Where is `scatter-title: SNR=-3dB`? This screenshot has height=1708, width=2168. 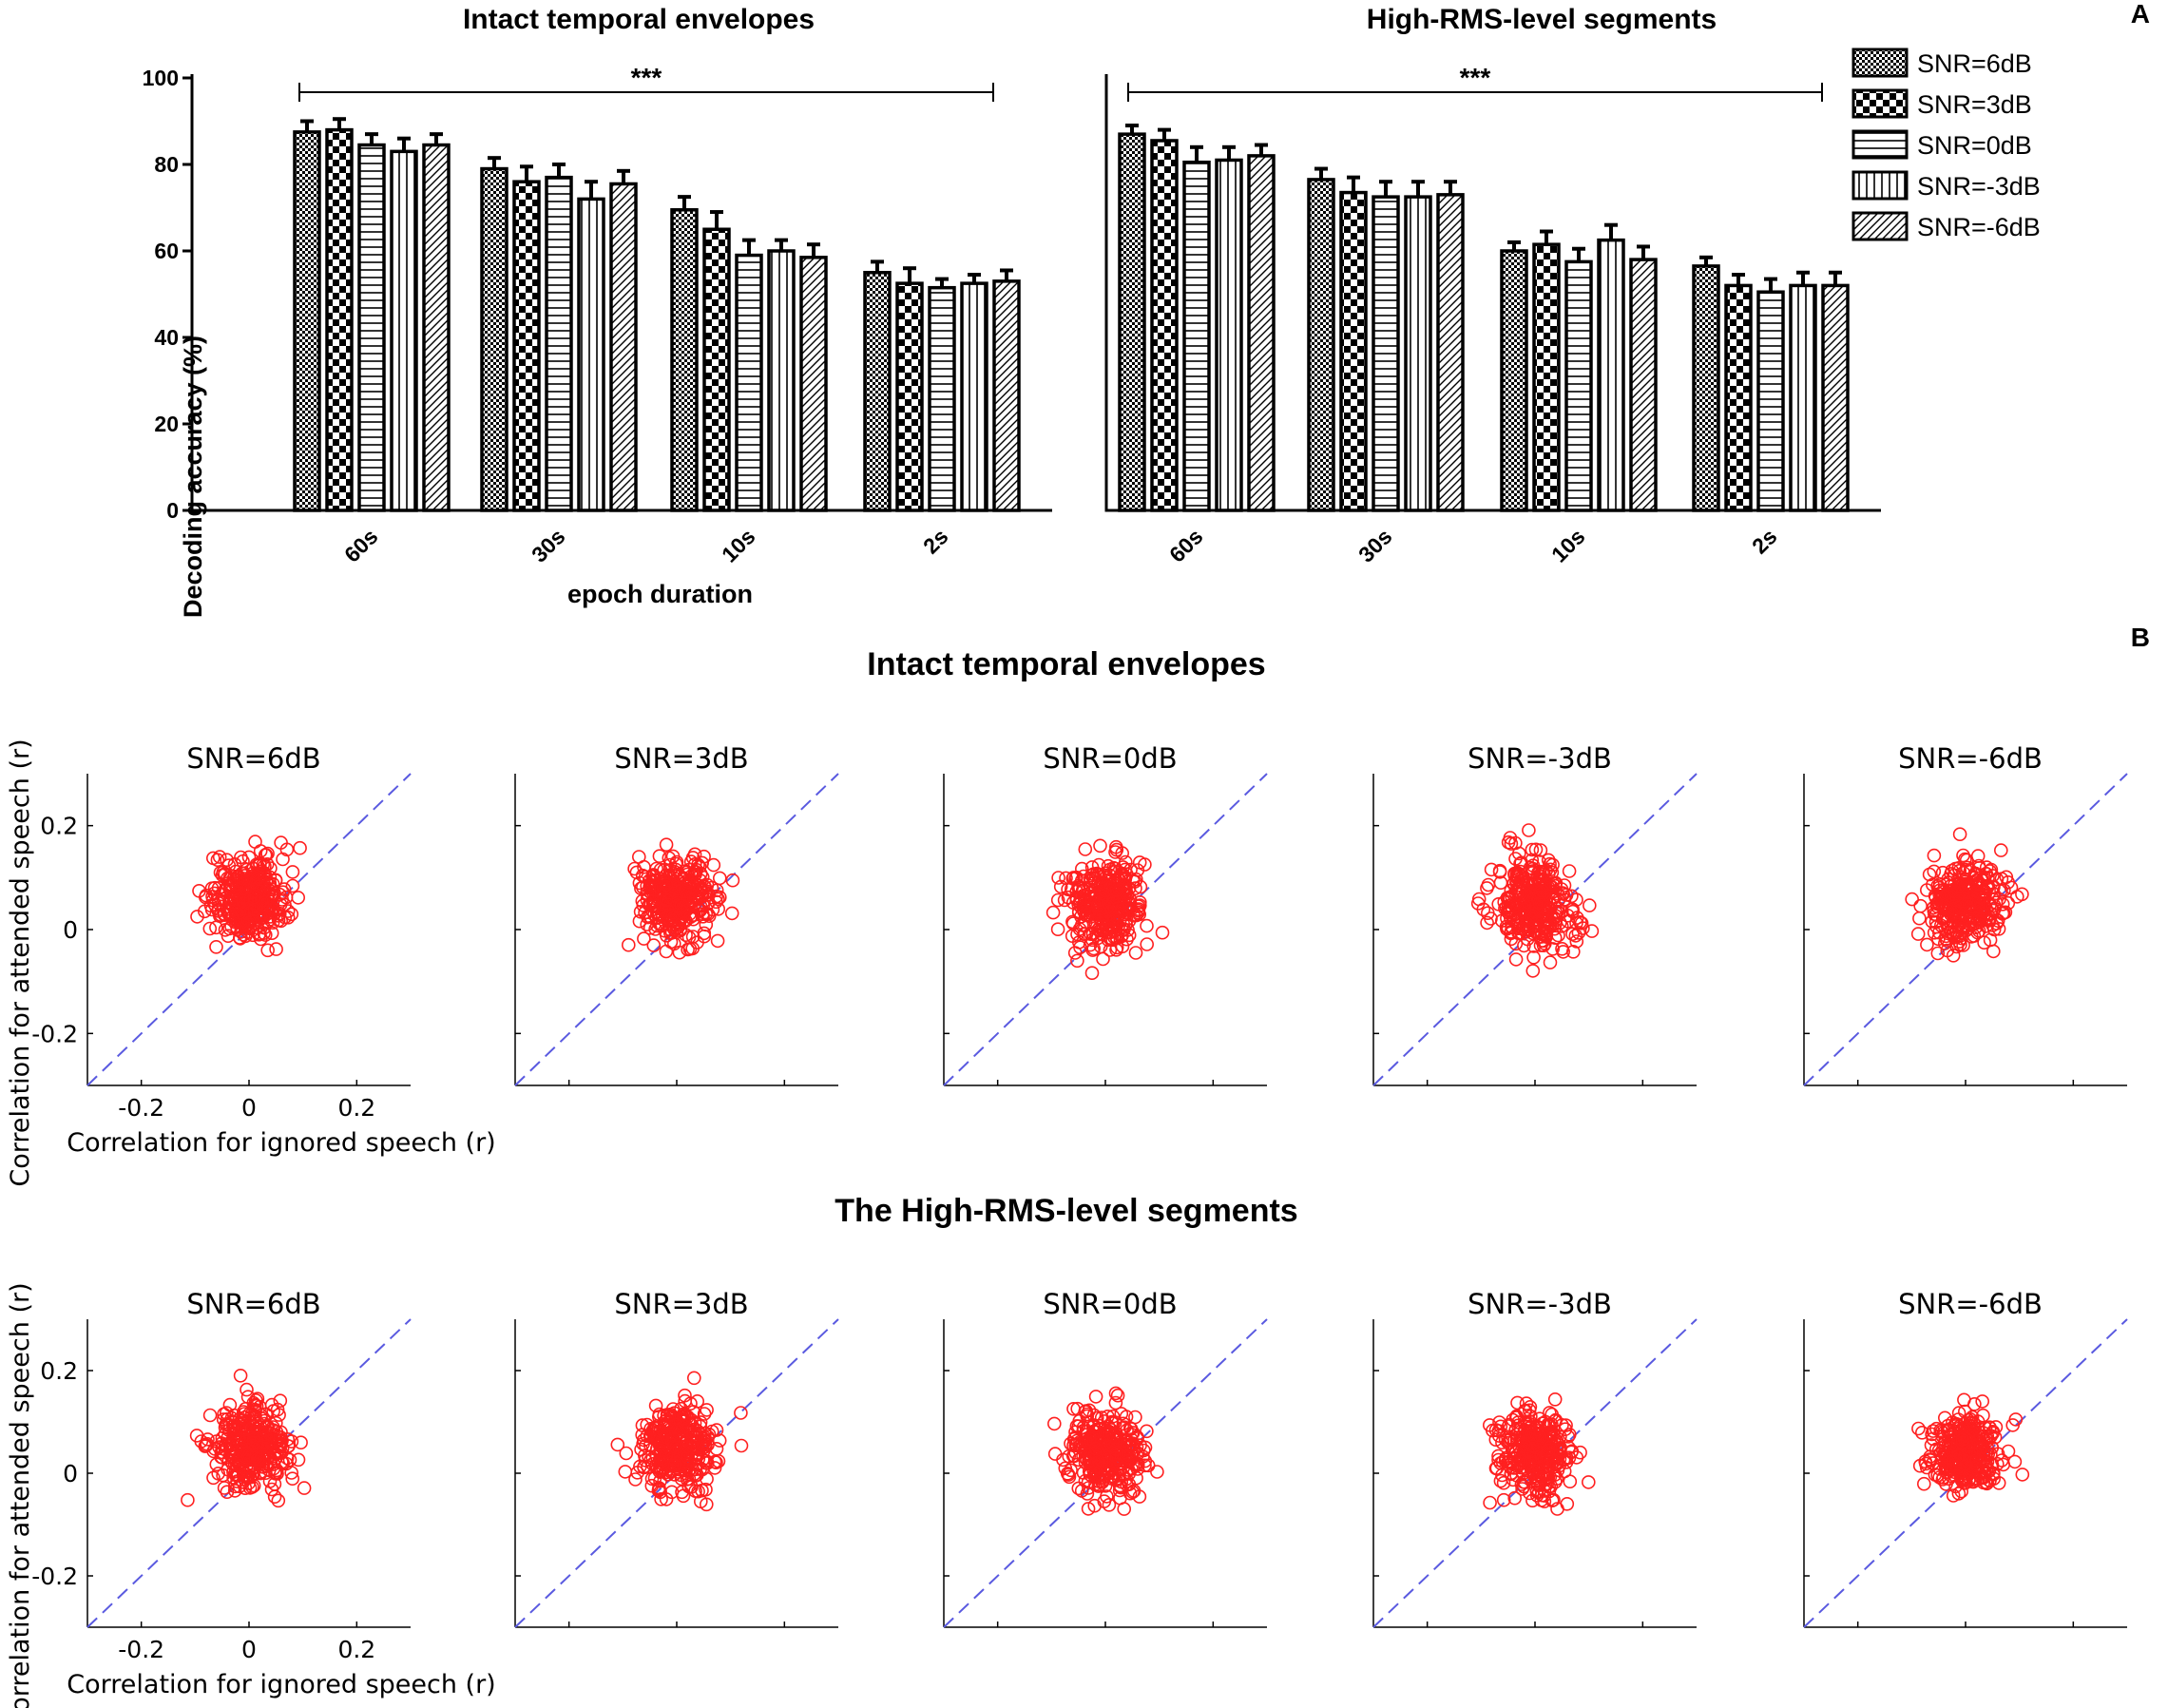 scatter-title: SNR=-3dB is located at coordinates (1540, 758).